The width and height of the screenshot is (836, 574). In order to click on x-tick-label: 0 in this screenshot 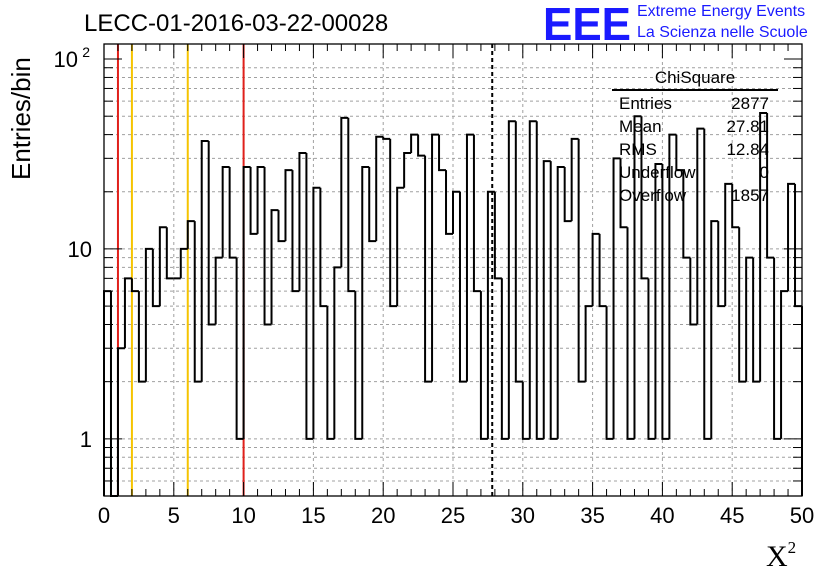, I will do `click(104, 515)`.